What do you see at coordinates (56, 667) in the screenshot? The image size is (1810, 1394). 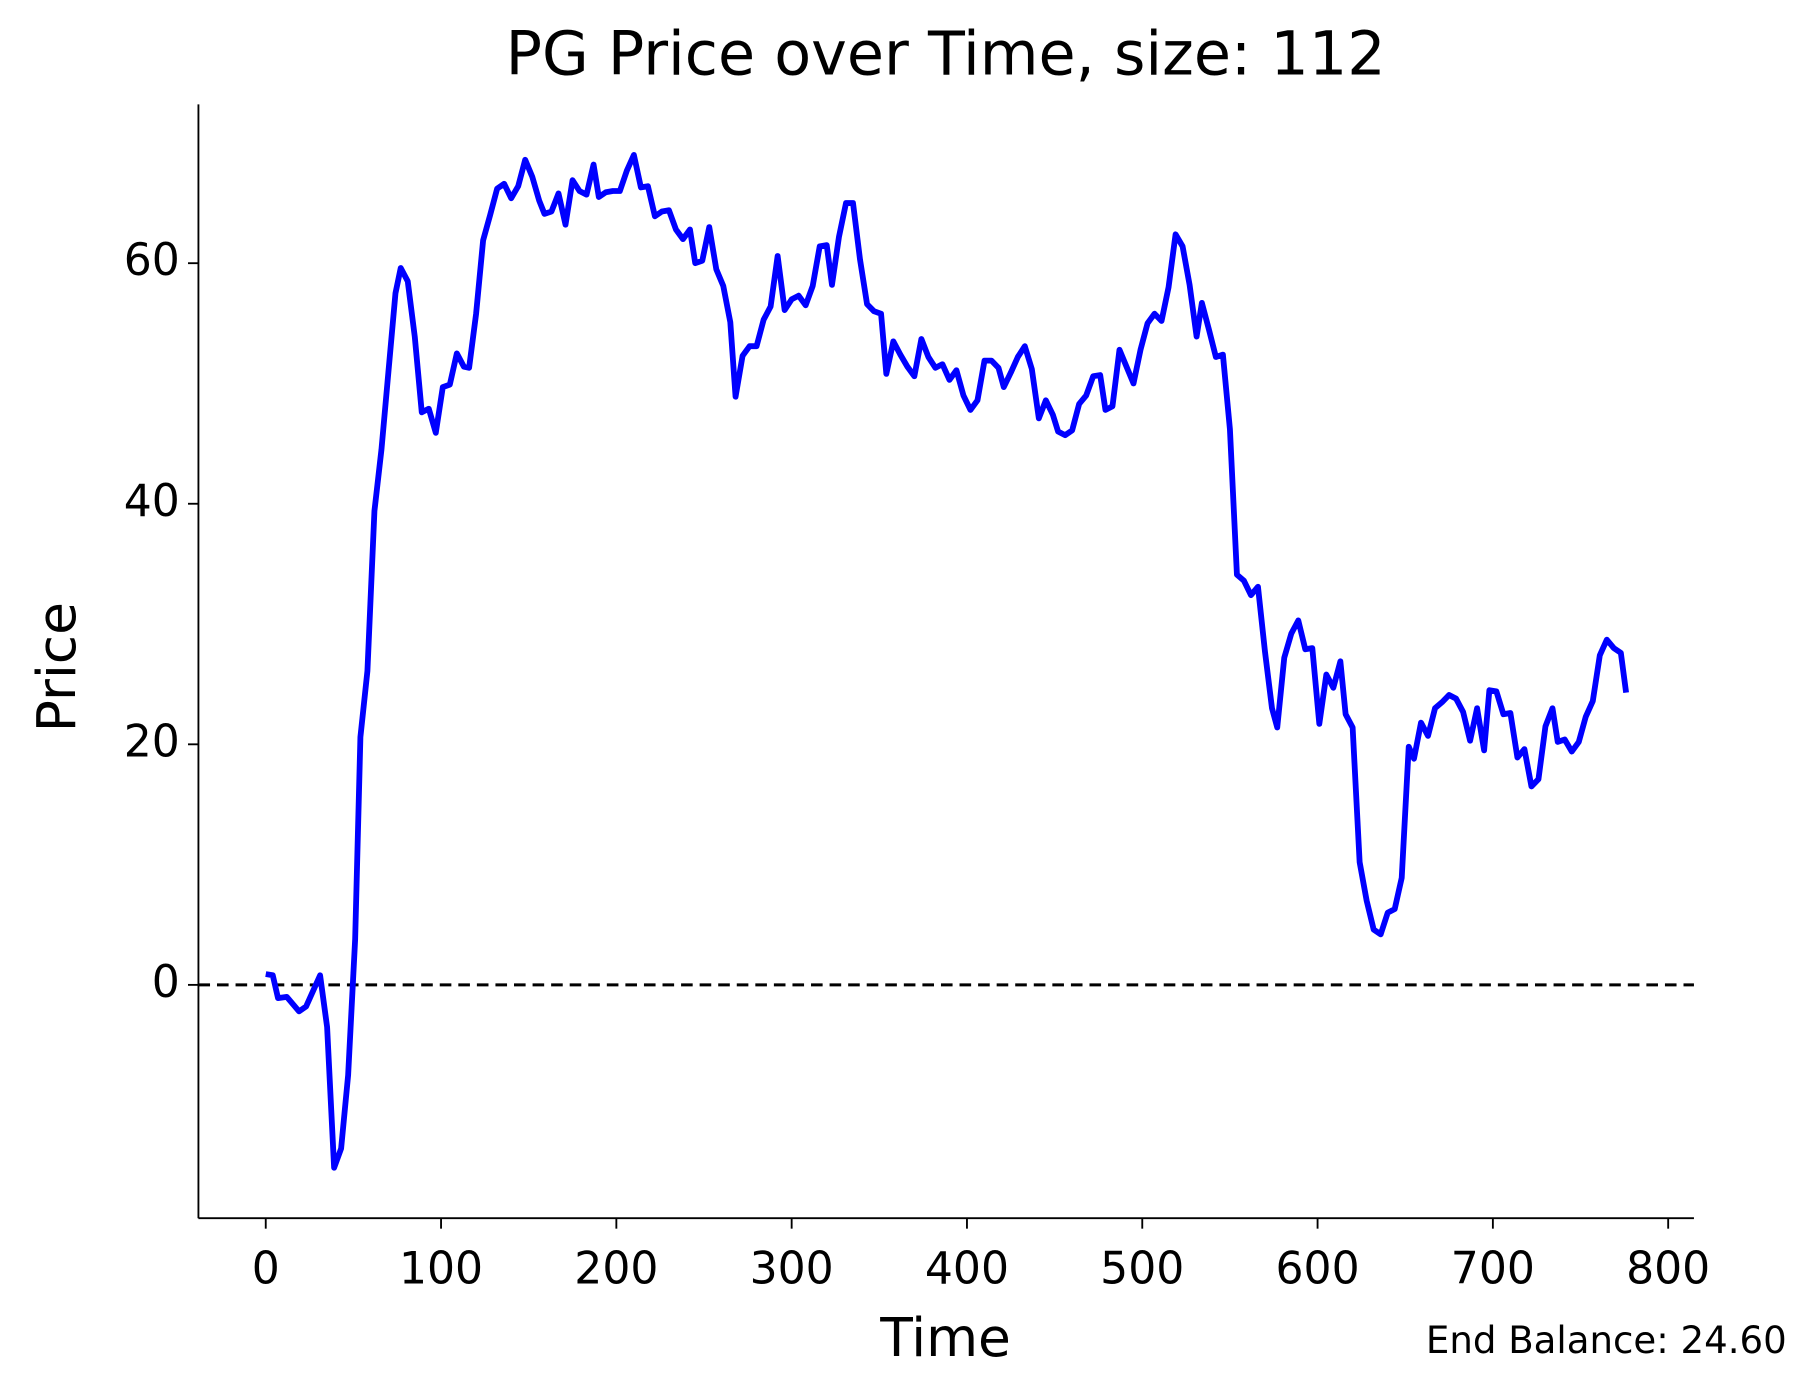 I see `y-axis-label: Price` at bounding box center [56, 667].